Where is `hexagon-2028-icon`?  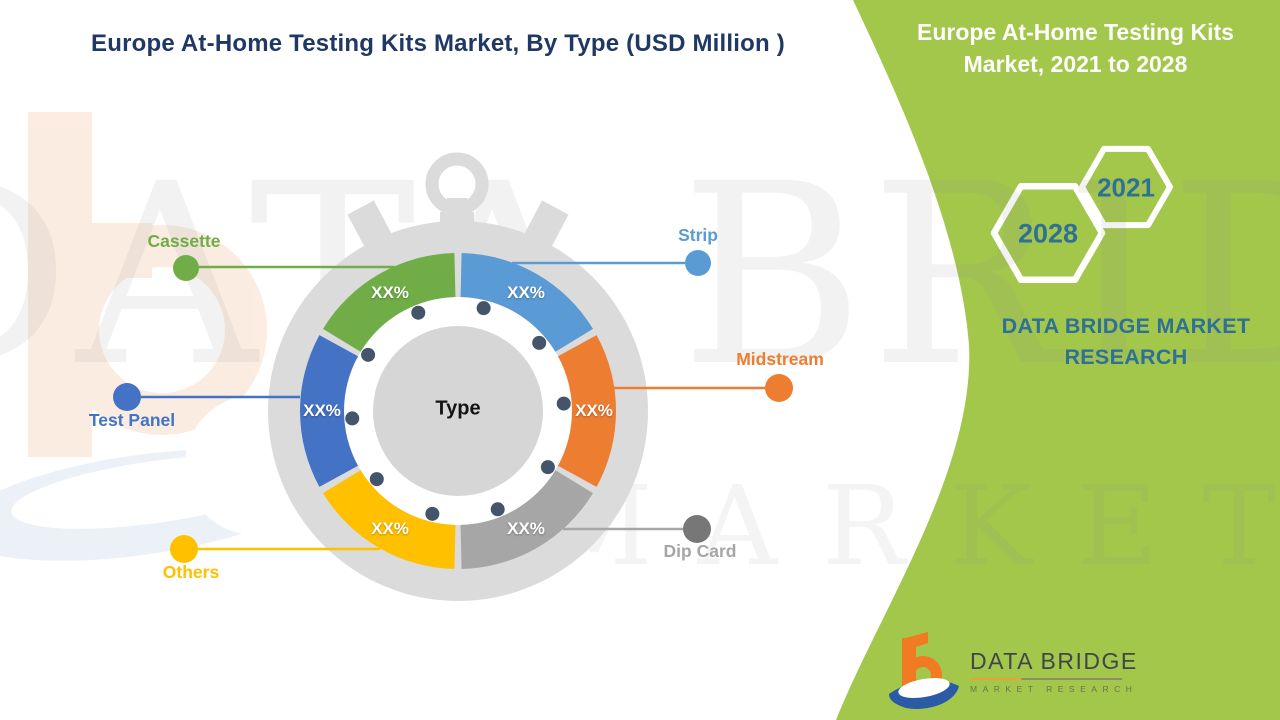 hexagon-2028-icon is located at coordinates (1048, 233).